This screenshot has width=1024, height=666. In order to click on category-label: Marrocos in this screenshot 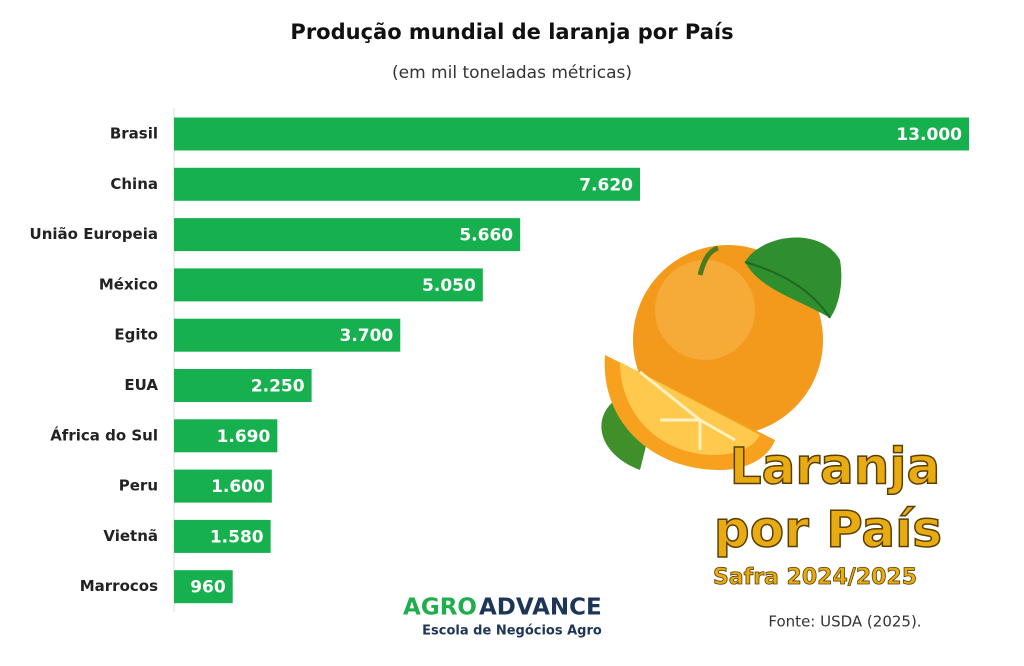, I will do `click(119, 586)`.